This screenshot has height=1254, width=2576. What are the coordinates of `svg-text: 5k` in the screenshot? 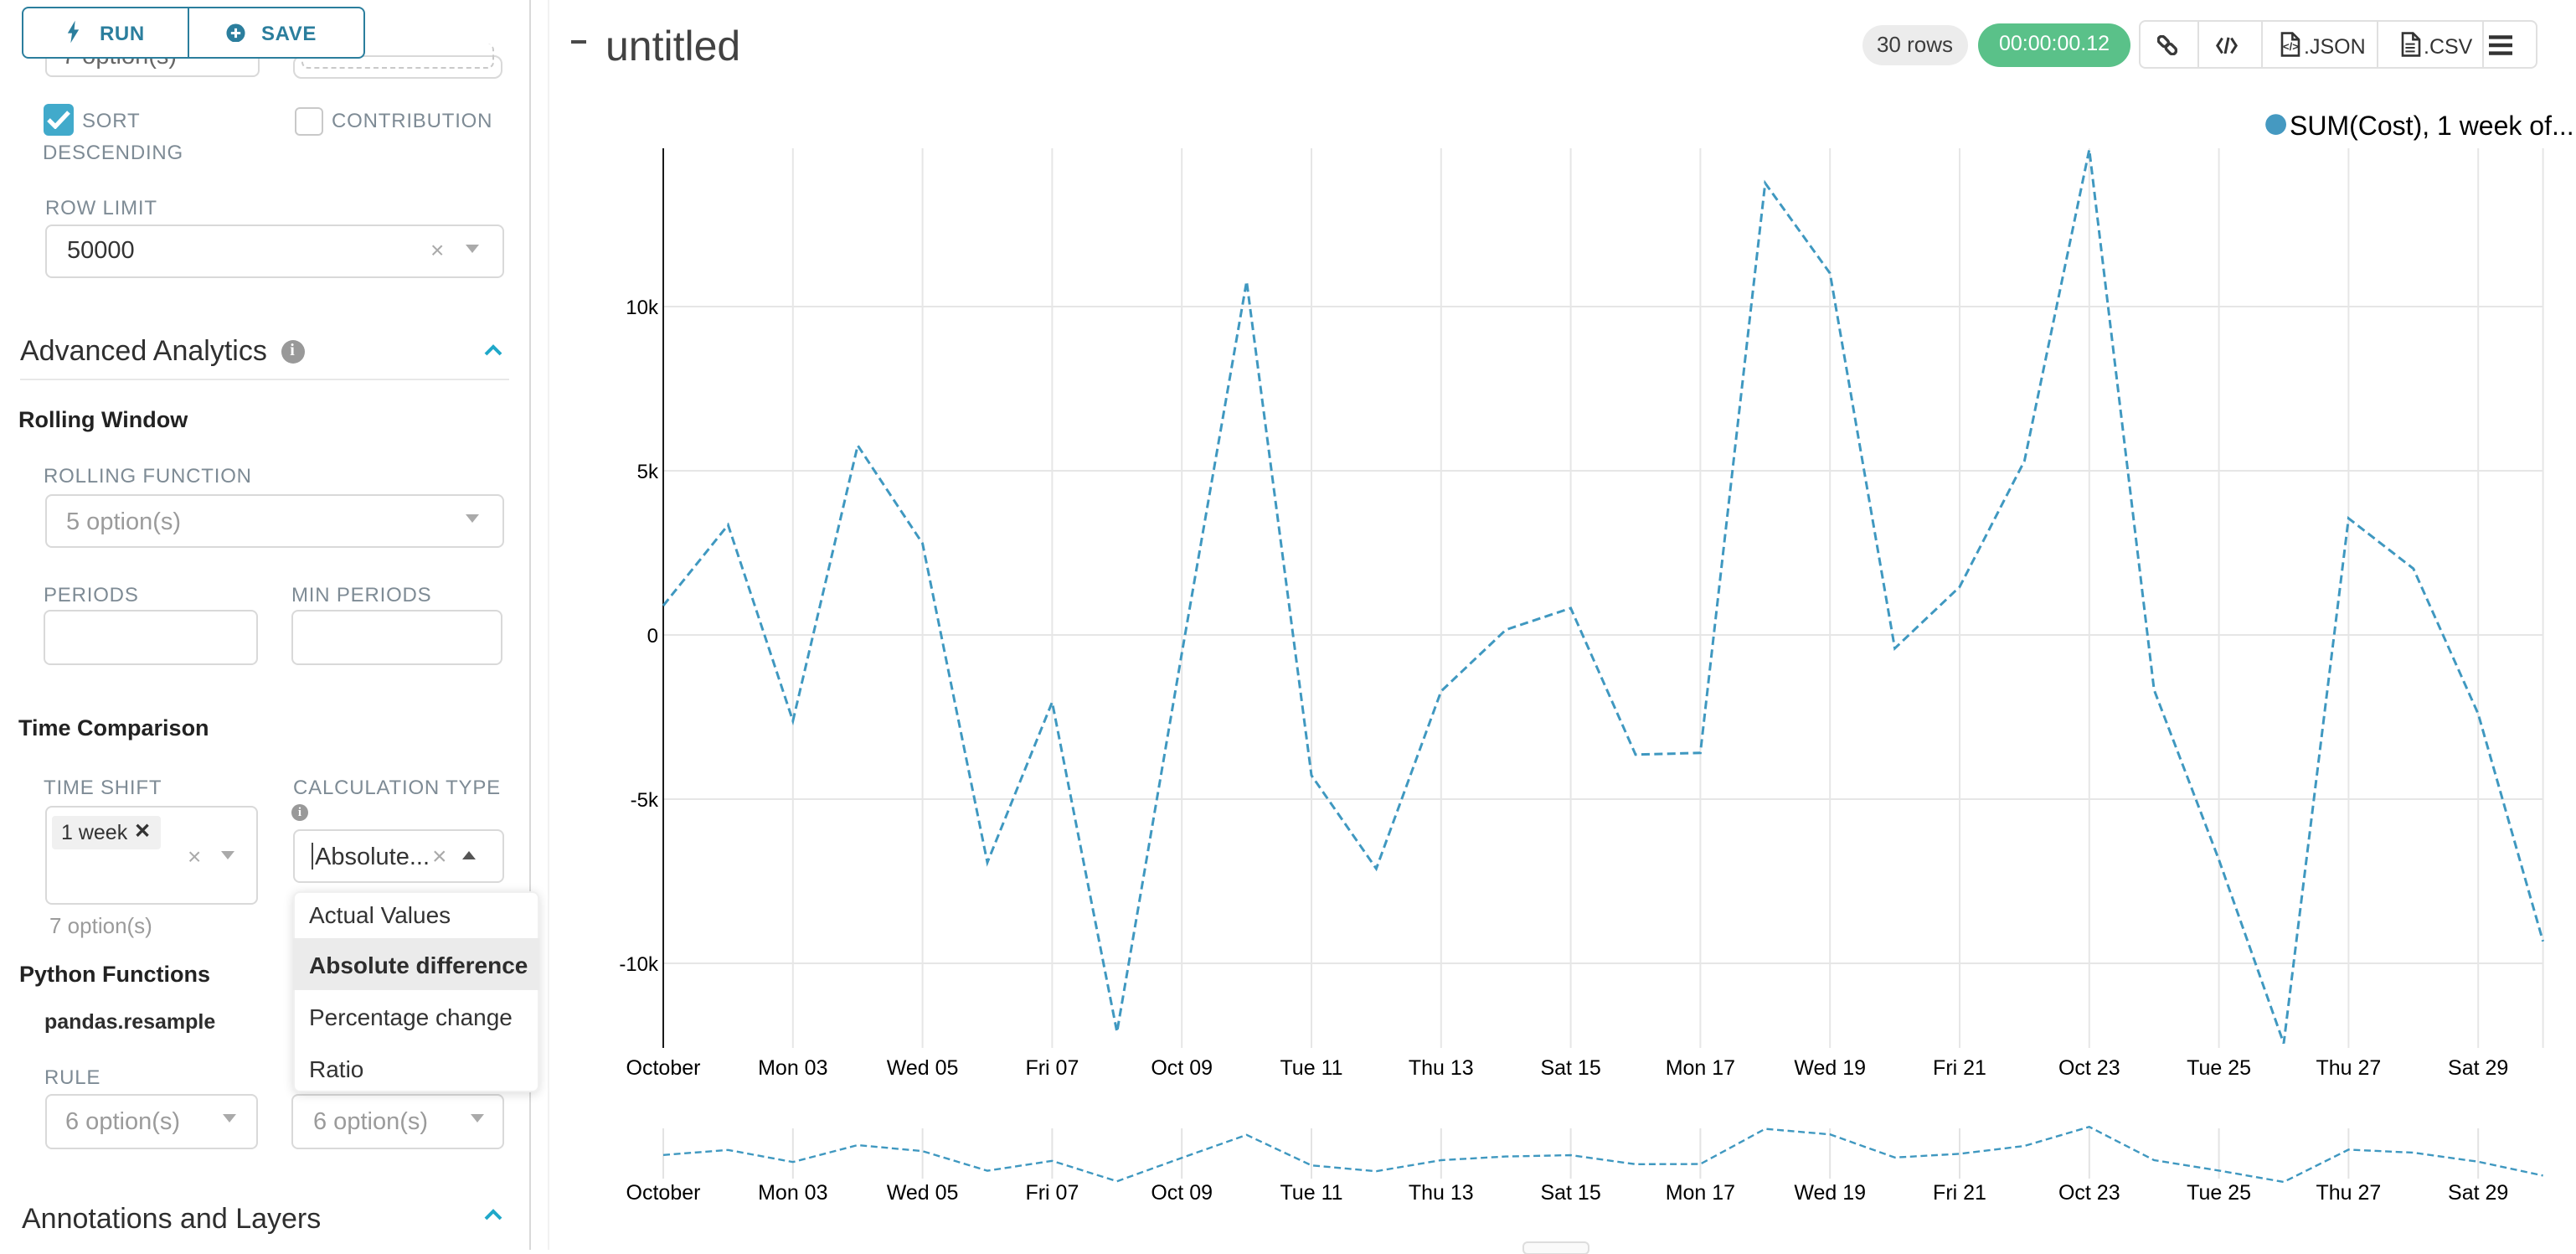 It's located at (648, 472).